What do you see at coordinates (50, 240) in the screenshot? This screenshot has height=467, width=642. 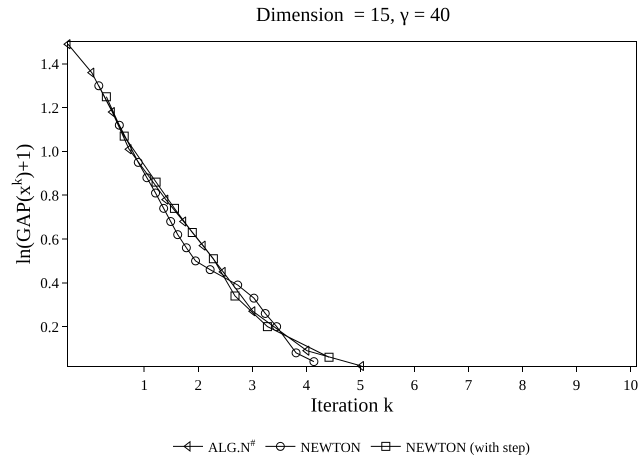 I see `y-tick-label: 0.6` at bounding box center [50, 240].